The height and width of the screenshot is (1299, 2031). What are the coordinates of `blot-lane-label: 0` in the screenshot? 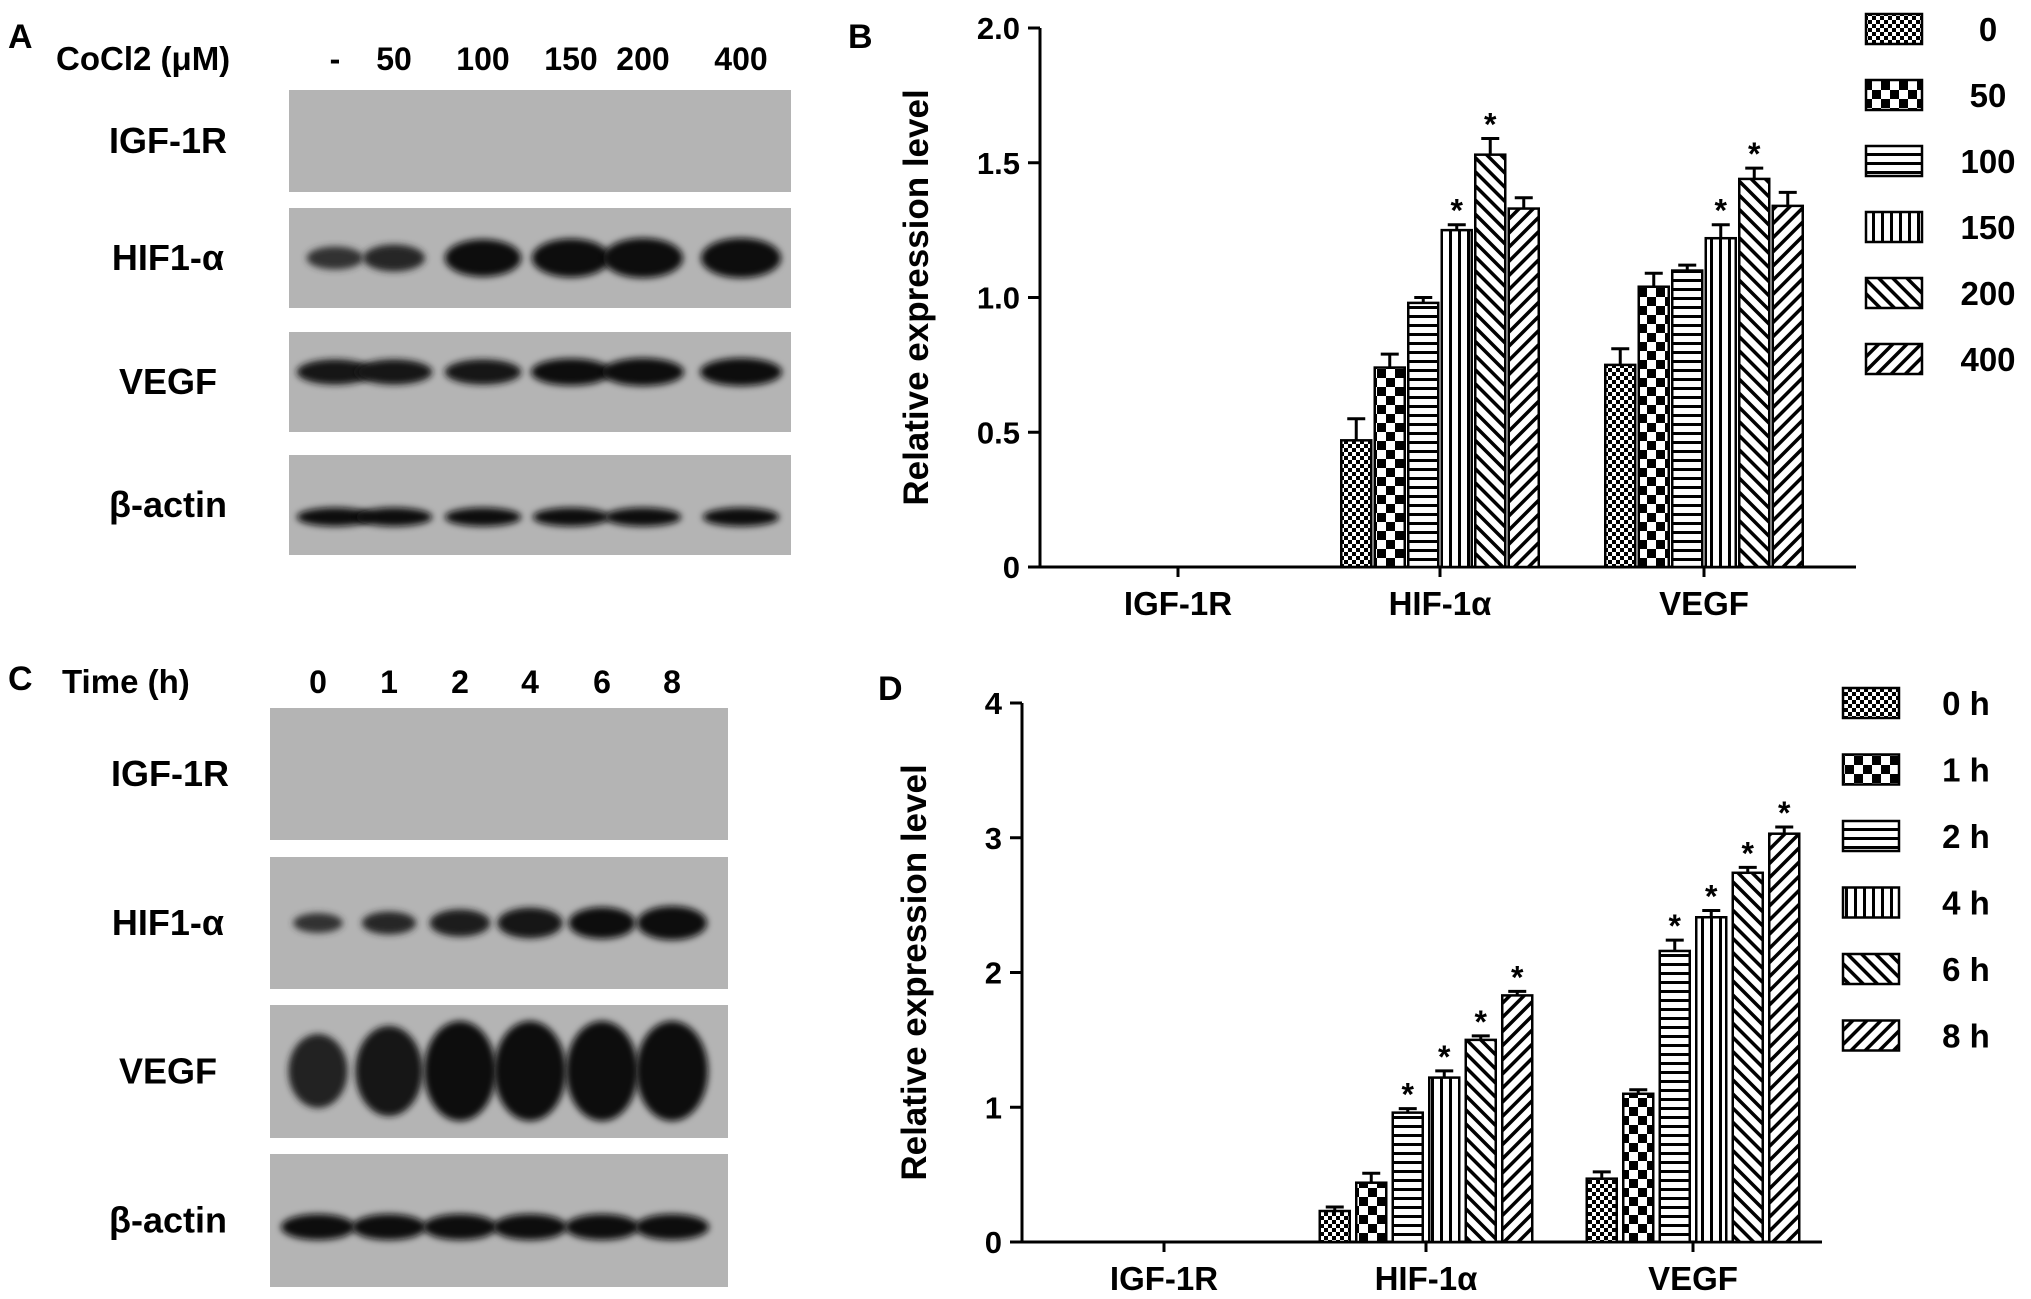 It's located at (318, 682).